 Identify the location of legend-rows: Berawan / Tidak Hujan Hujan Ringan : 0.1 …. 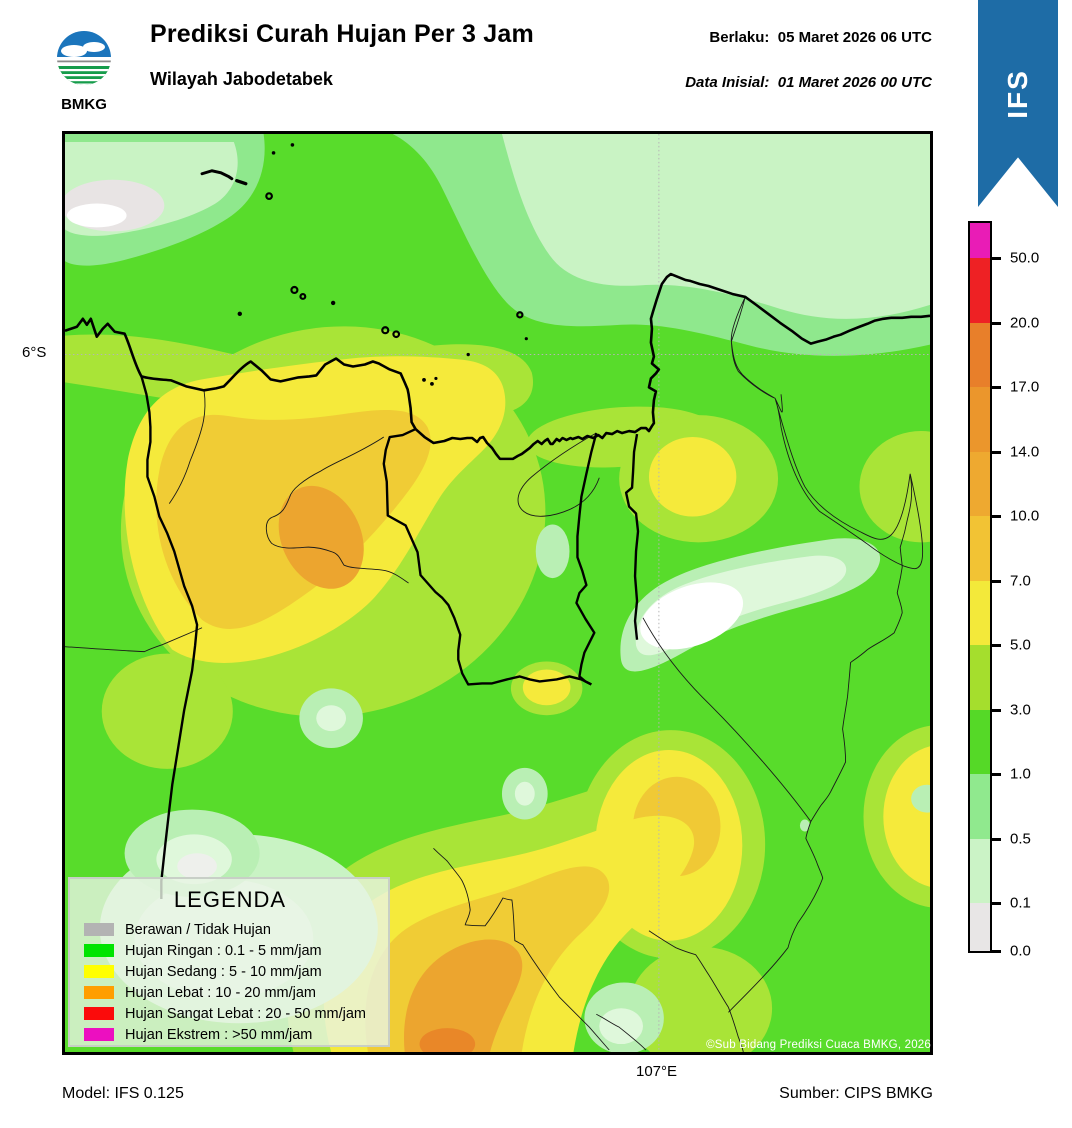
(230, 982).